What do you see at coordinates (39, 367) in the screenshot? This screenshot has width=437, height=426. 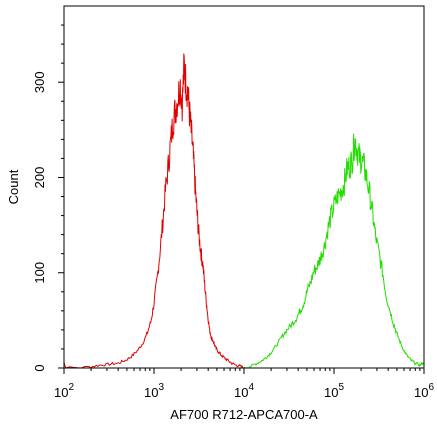 I see `y-tick-label: 0` at bounding box center [39, 367].